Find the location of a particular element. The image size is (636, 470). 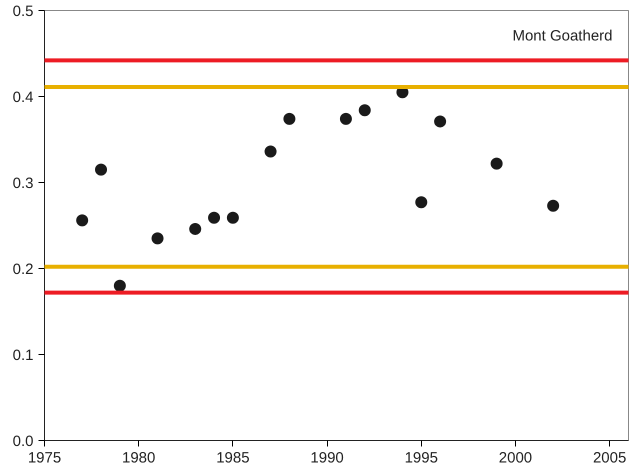

x-tick-label: 1995 is located at coordinates (421, 458).